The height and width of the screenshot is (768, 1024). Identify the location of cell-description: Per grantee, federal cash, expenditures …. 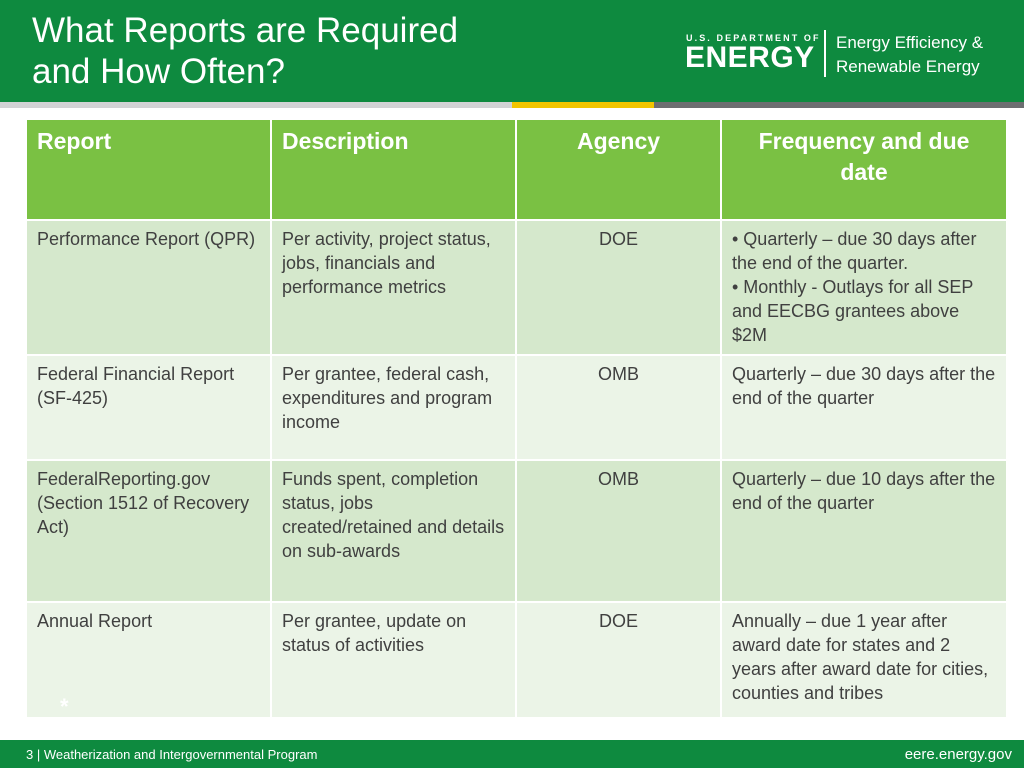
(393, 407).